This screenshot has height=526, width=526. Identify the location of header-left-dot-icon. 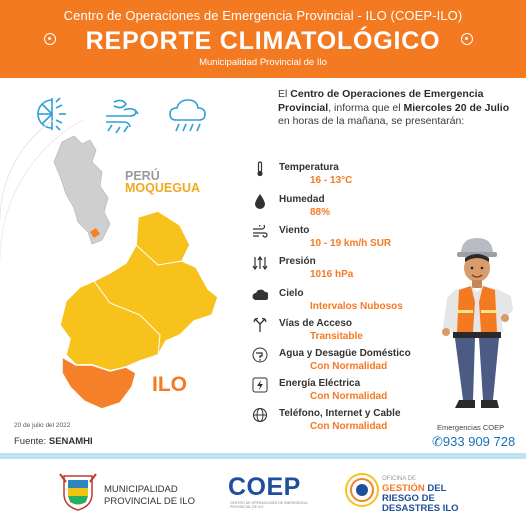
(50, 39).